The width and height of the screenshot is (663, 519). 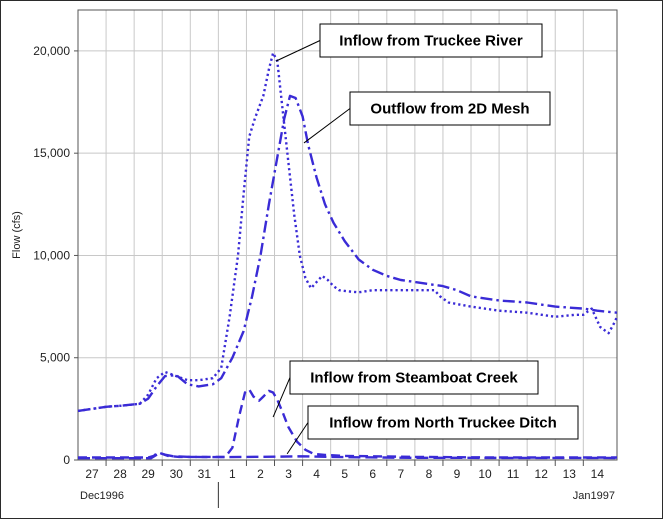 What do you see at coordinates (316, 474) in the screenshot?
I see `x-tick-label: 4` at bounding box center [316, 474].